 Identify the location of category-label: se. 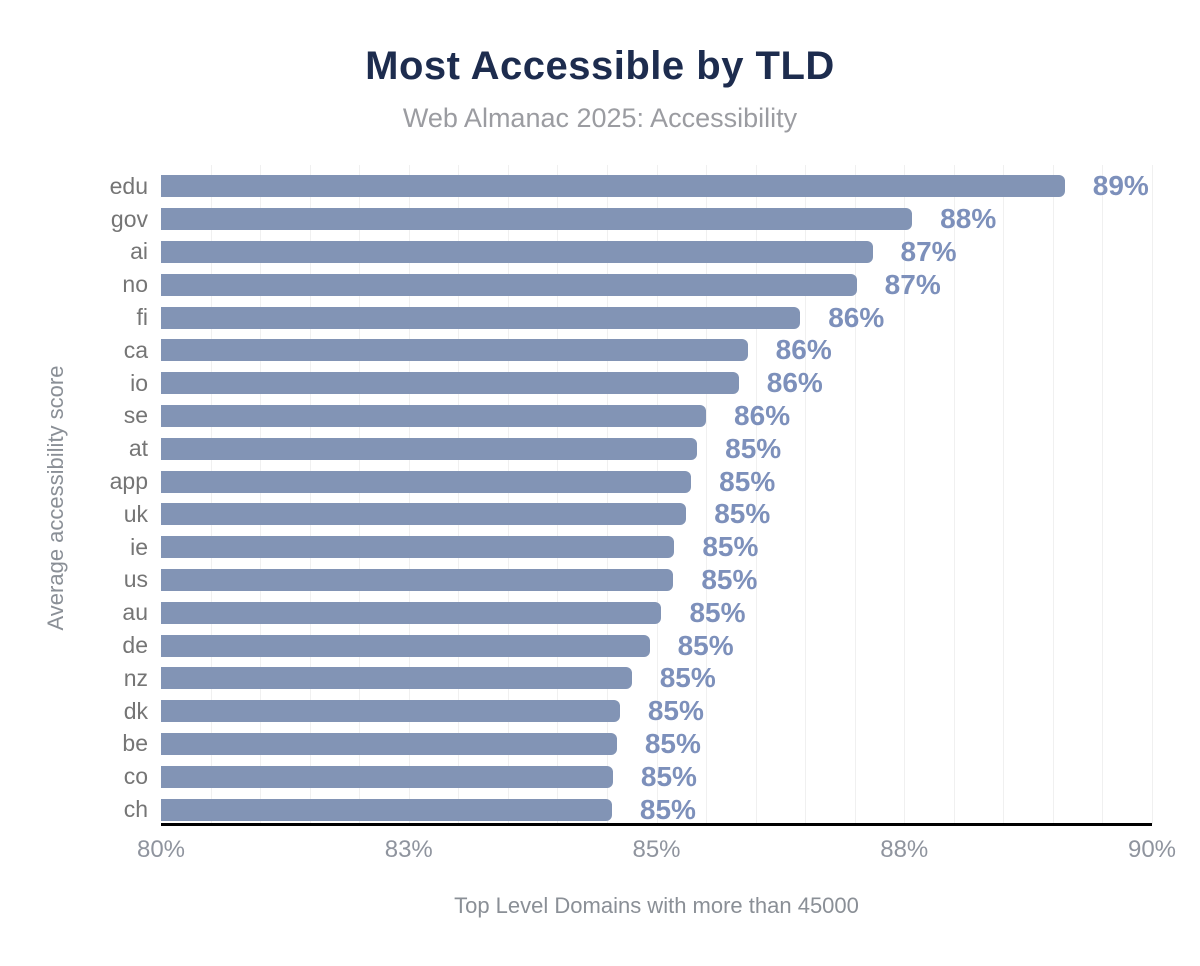
(135, 415).